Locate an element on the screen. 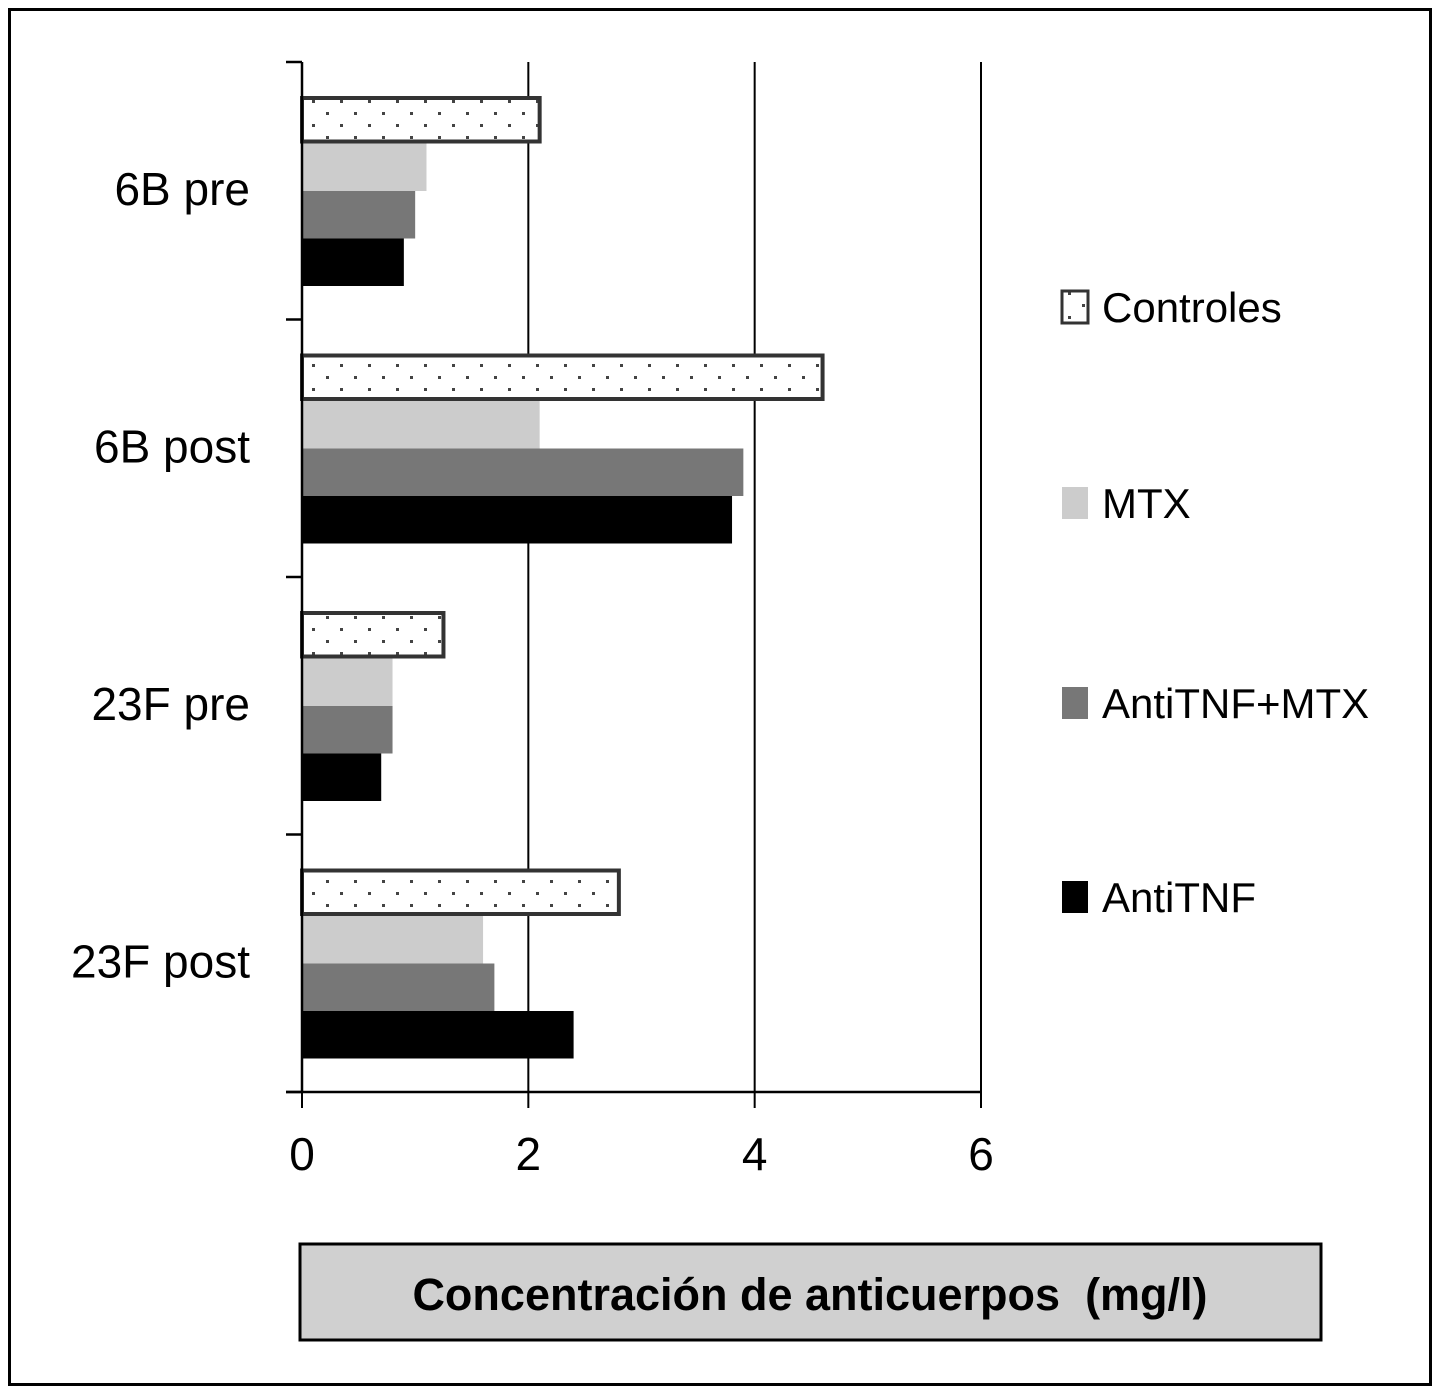  x-axis-title-box is located at coordinates (810, 1292).